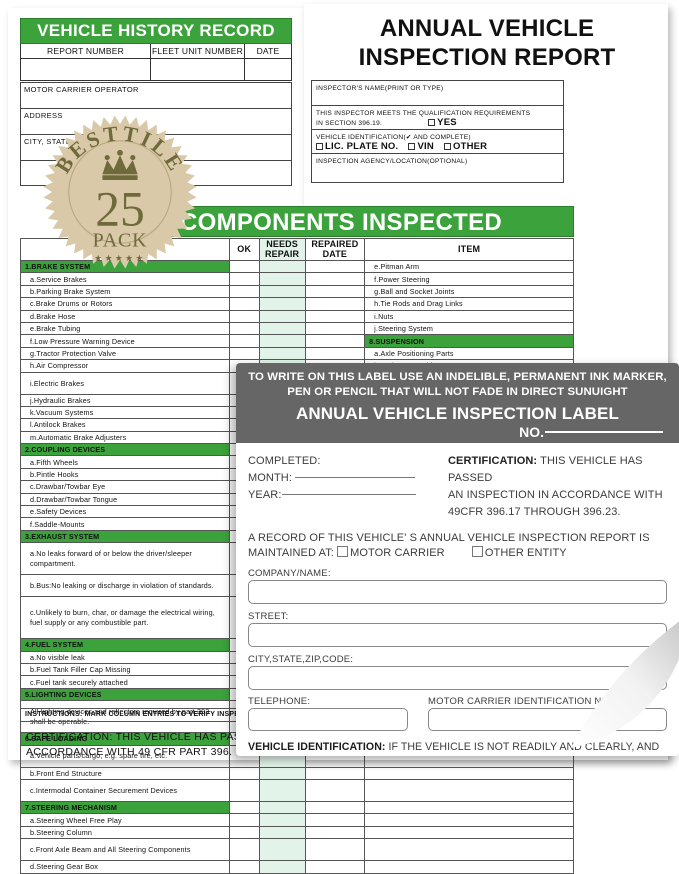 The width and height of the screenshot is (679, 874). I want to click on item-cell-right: h.Tie Rods and Drag Links, so click(469, 304).